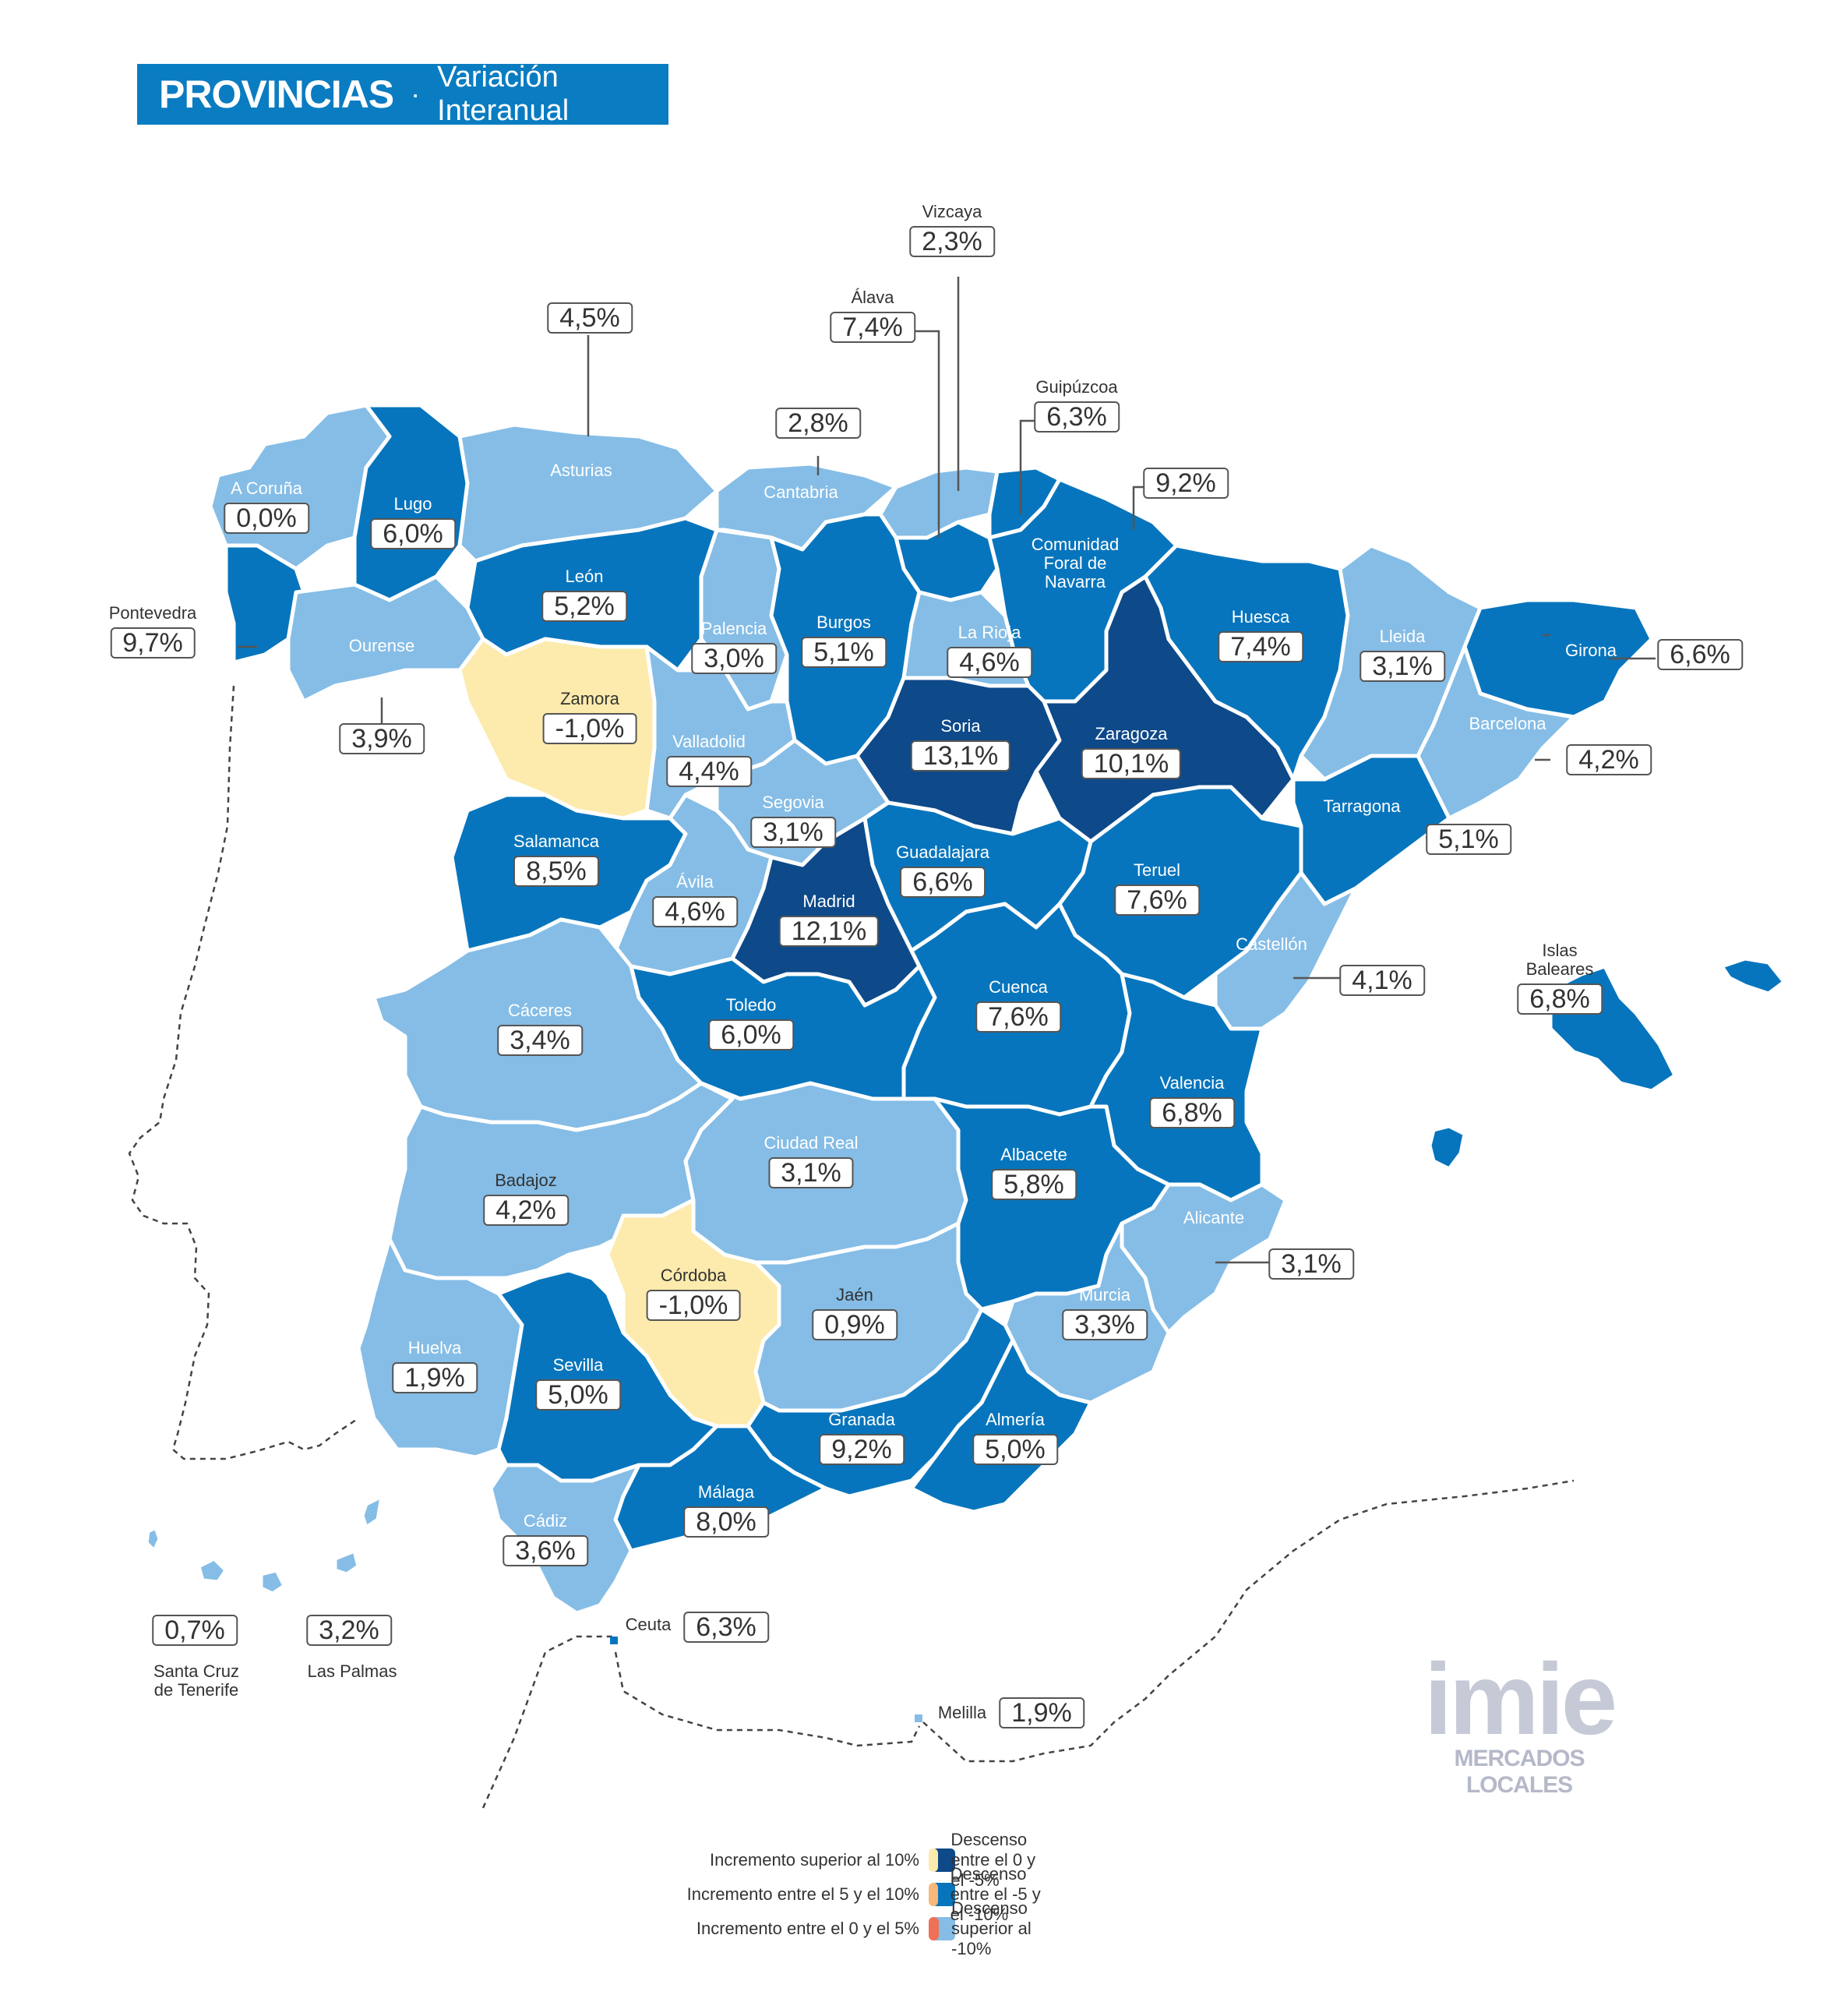 Image resolution: width=1848 pixels, height=1995 pixels. What do you see at coordinates (402, 94) in the screenshot?
I see `title-banner: PROVINCIAS · Variación Interanual` at bounding box center [402, 94].